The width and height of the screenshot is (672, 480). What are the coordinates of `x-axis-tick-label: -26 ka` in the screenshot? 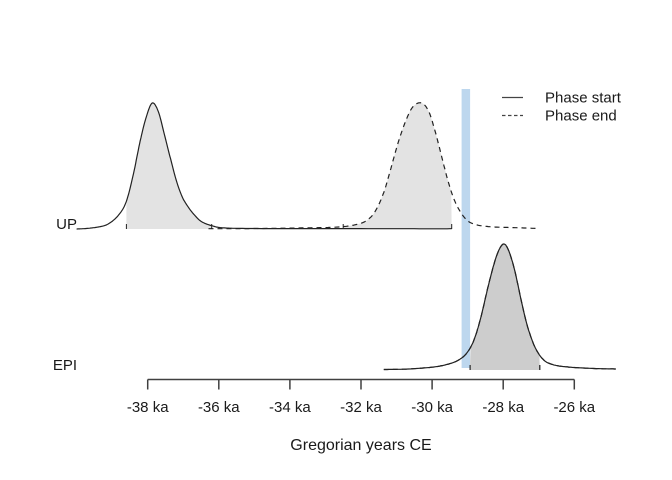 It's located at (574, 407).